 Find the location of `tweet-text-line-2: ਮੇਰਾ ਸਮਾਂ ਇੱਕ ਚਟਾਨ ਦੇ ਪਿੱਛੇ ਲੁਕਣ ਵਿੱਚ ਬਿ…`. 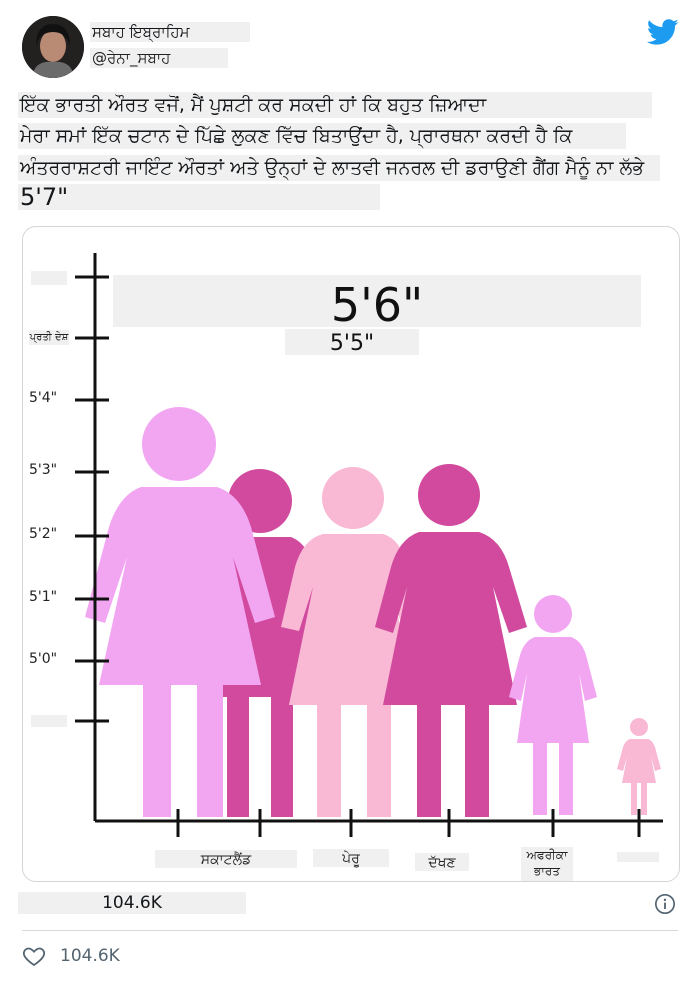

tweet-text-line-2: ਮੇਰਾ ਸਮਾਂ ਇੱਕ ਚਟਾਨ ਦੇ ਪਿੱਛੇ ਲੁਕਣ ਵਿੱਚ ਬਿ… is located at coordinates (322, 136).